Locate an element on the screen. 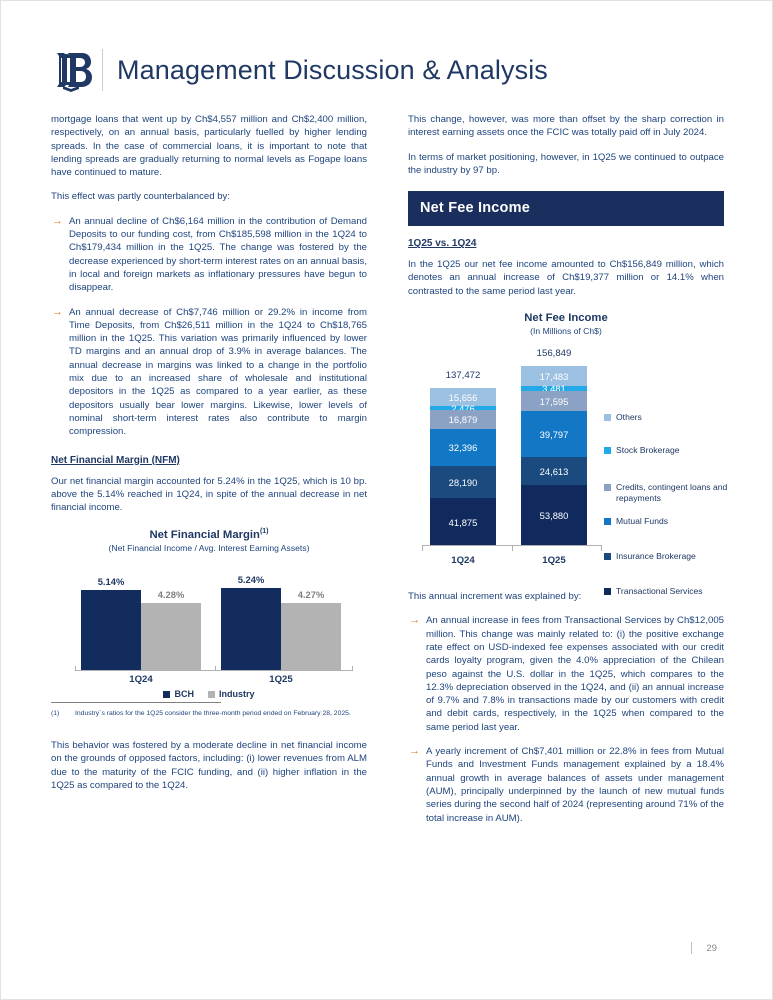 This screenshot has width=773, height=1000. nfm-axis-tick-left is located at coordinates (75, 669).